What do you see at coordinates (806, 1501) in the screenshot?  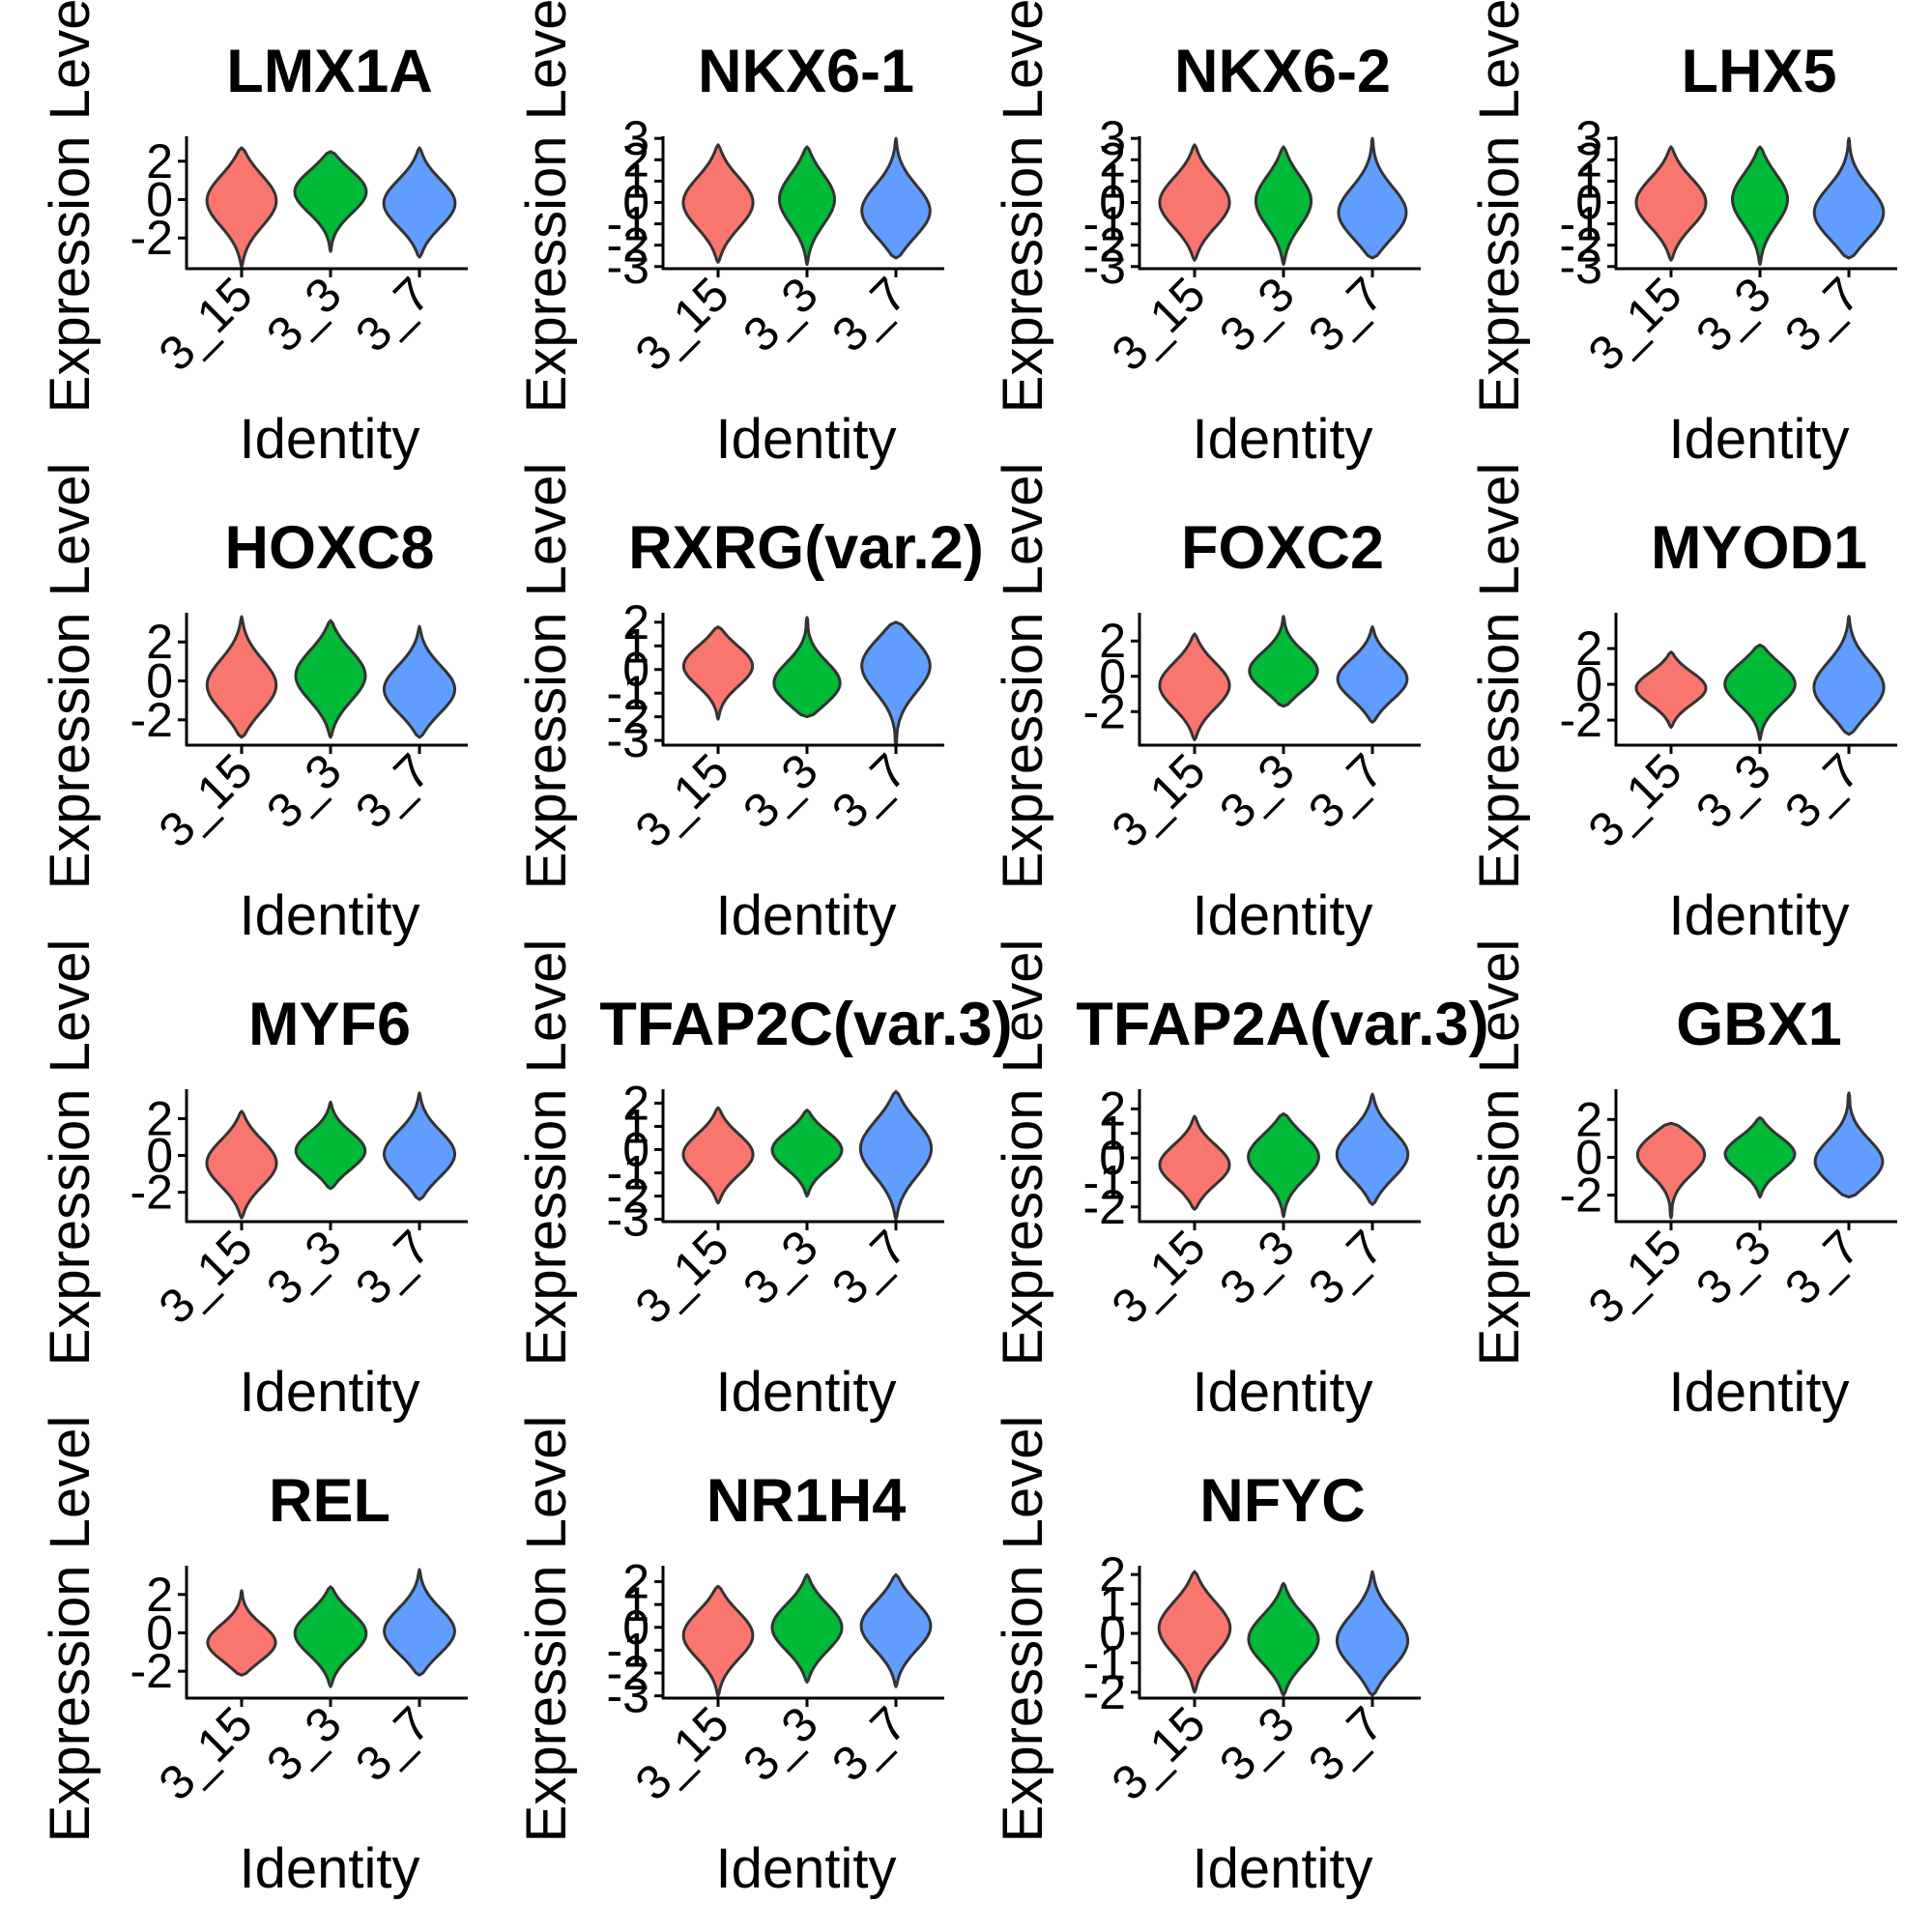 I see `panel-title: NR1H4` at bounding box center [806, 1501].